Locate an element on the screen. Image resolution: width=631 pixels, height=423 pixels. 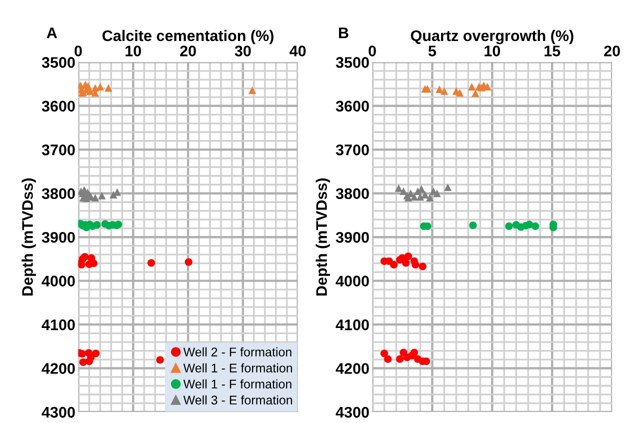
x-axis-title: Calcite cementation (%) is located at coordinates (188, 37).